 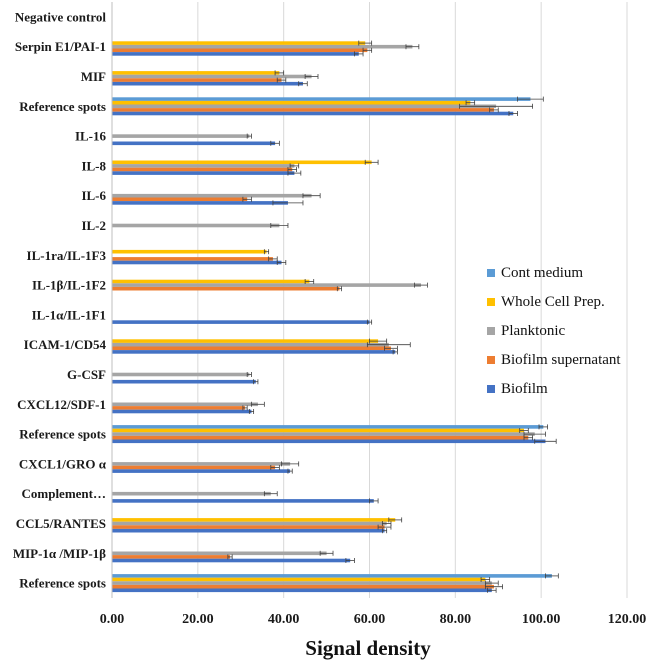 I want to click on category-label: ICAM-1/CD54, so click(x=65, y=344).